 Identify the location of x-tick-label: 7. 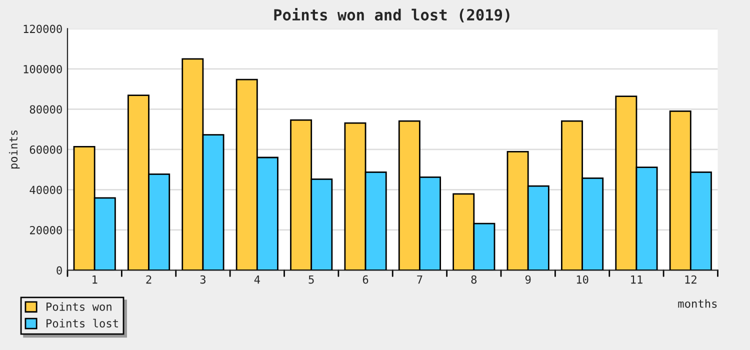
(419, 279).